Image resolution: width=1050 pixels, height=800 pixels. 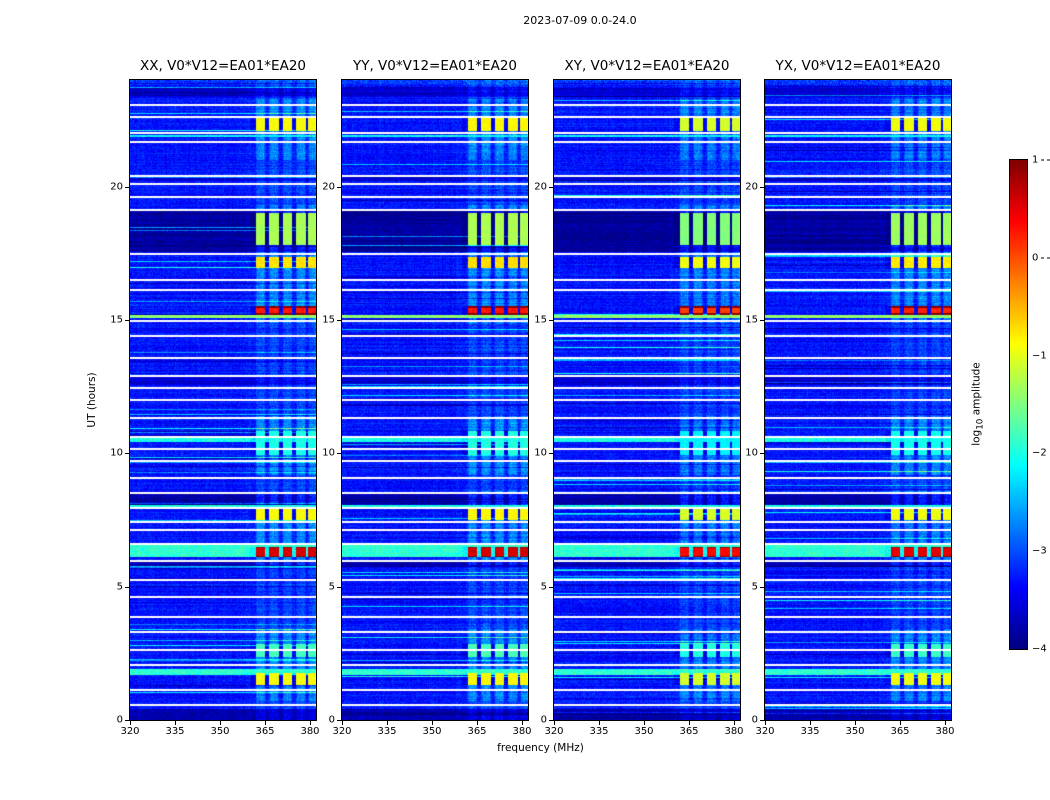 I want to click on colorbar-label-suffix: amplitude, so click(x=976, y=390).